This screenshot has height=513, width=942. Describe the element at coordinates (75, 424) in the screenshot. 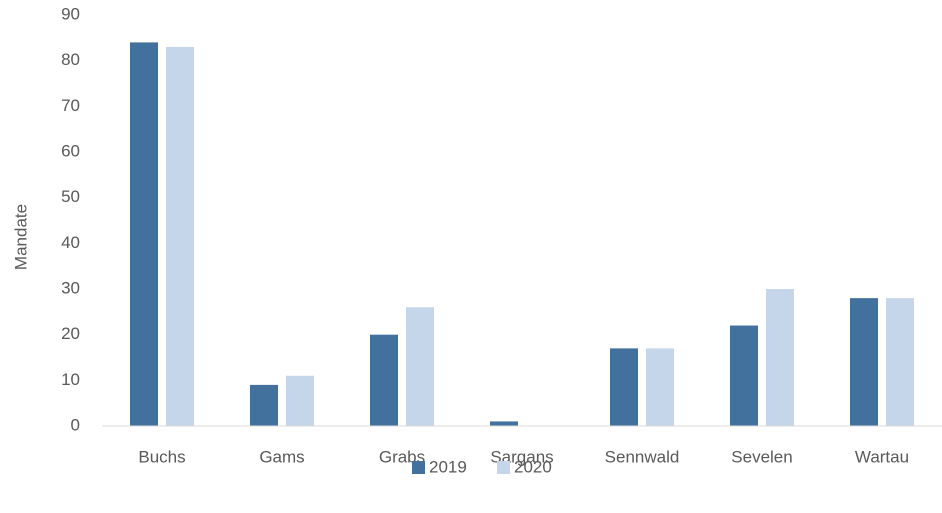

I see `y-tick-label: 0` at that location.